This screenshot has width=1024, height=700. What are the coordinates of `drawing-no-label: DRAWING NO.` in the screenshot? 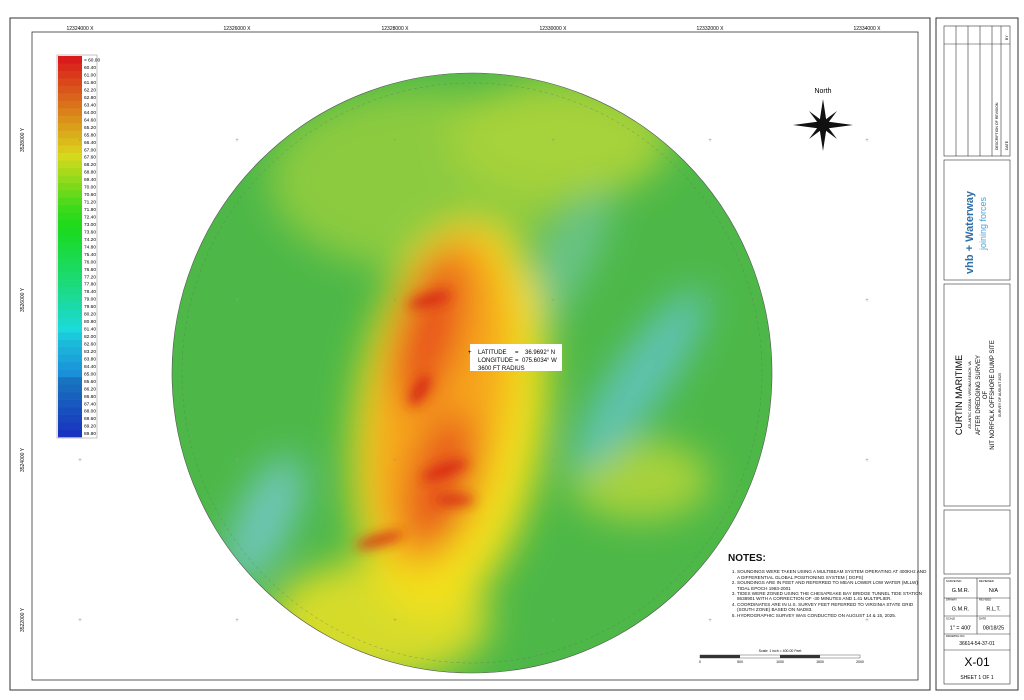 It's located at (955, 636).